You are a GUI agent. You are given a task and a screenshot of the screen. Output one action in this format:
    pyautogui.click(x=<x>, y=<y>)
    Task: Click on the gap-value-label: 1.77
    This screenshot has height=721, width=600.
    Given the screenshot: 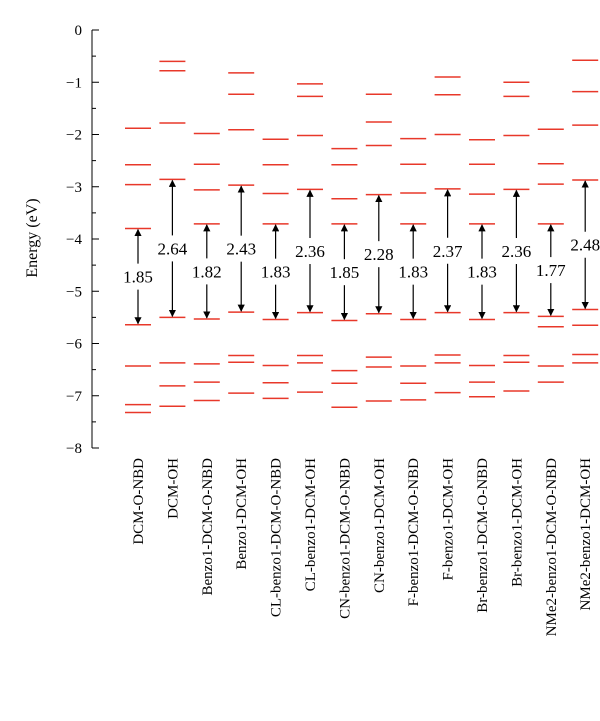 What is the action you would take?
    pyautogui.click(x=551, y=270)
    